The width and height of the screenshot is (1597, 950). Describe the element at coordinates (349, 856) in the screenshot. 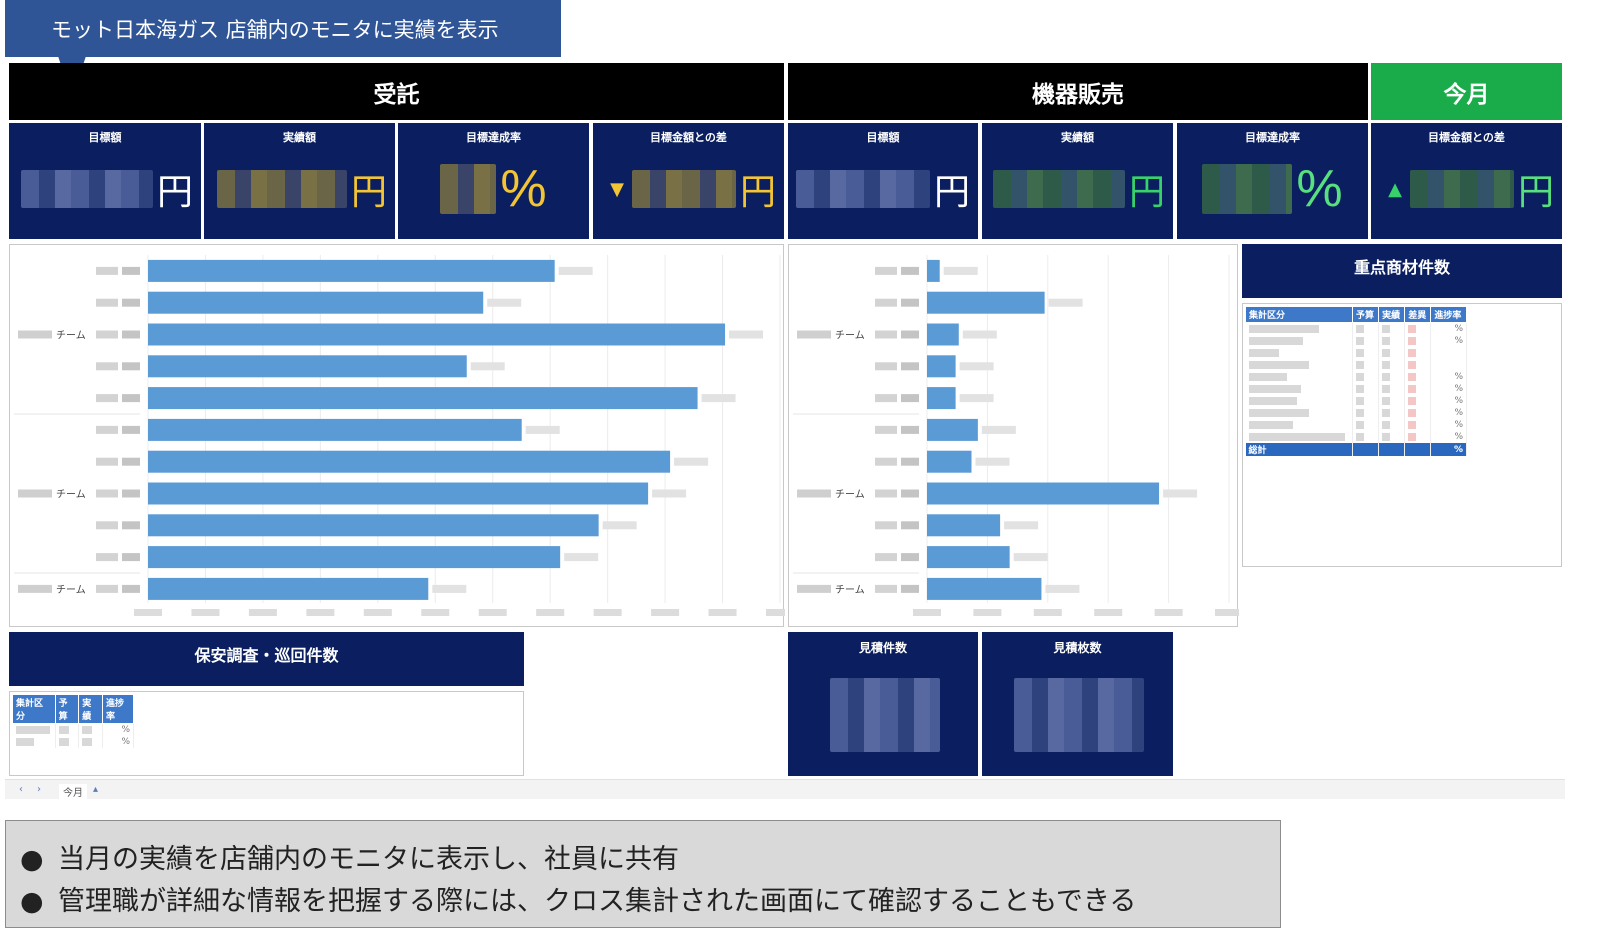

I see `note-item: ● 当月の実績を店舗内のモニタに表示し、社員に共有` at that location.